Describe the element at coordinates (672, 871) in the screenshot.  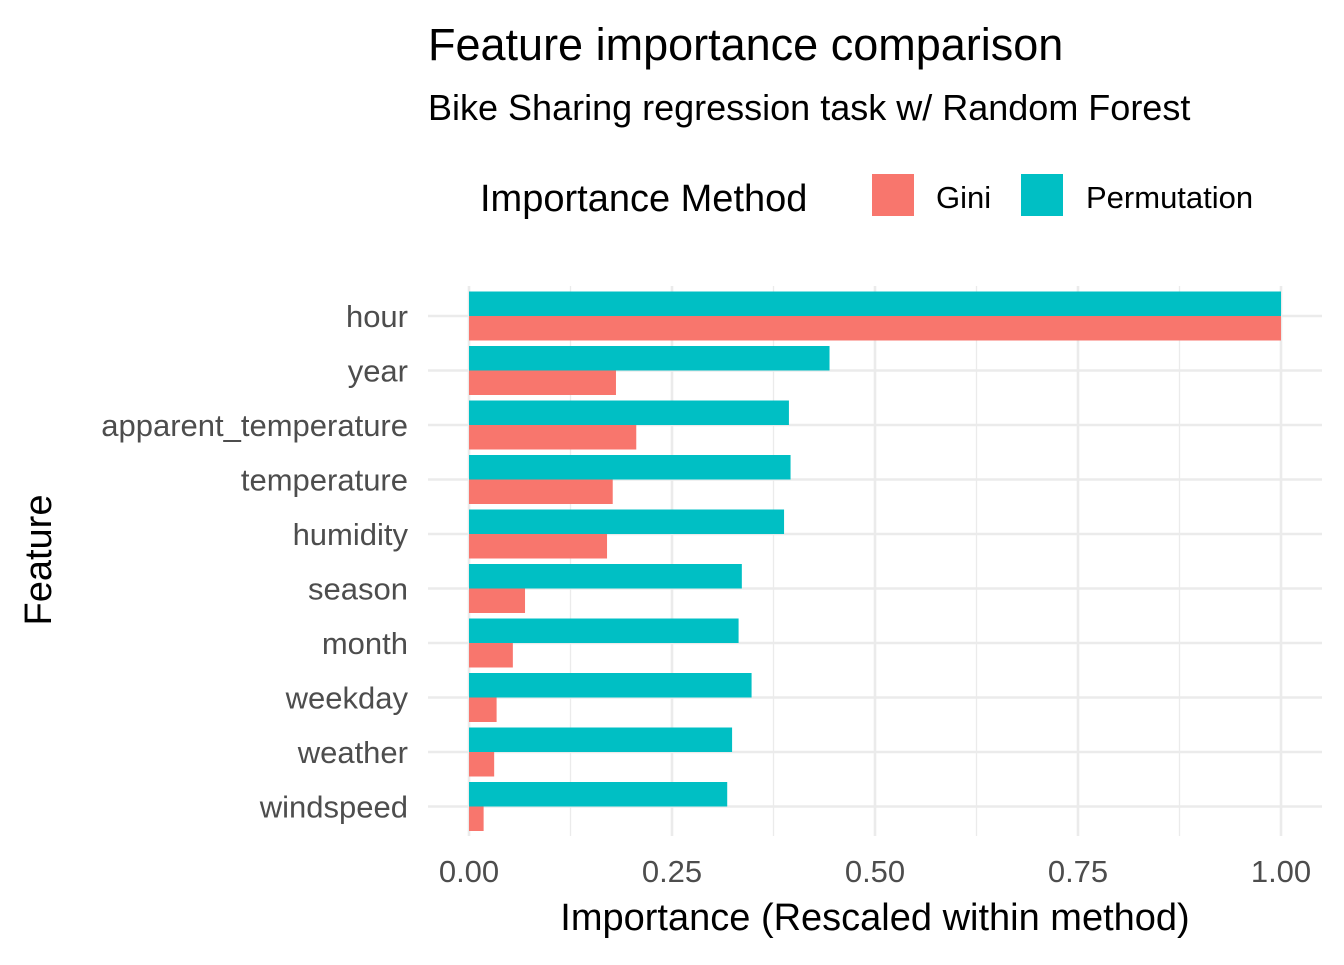
I see `x-tick-label: 0.25` at that location.